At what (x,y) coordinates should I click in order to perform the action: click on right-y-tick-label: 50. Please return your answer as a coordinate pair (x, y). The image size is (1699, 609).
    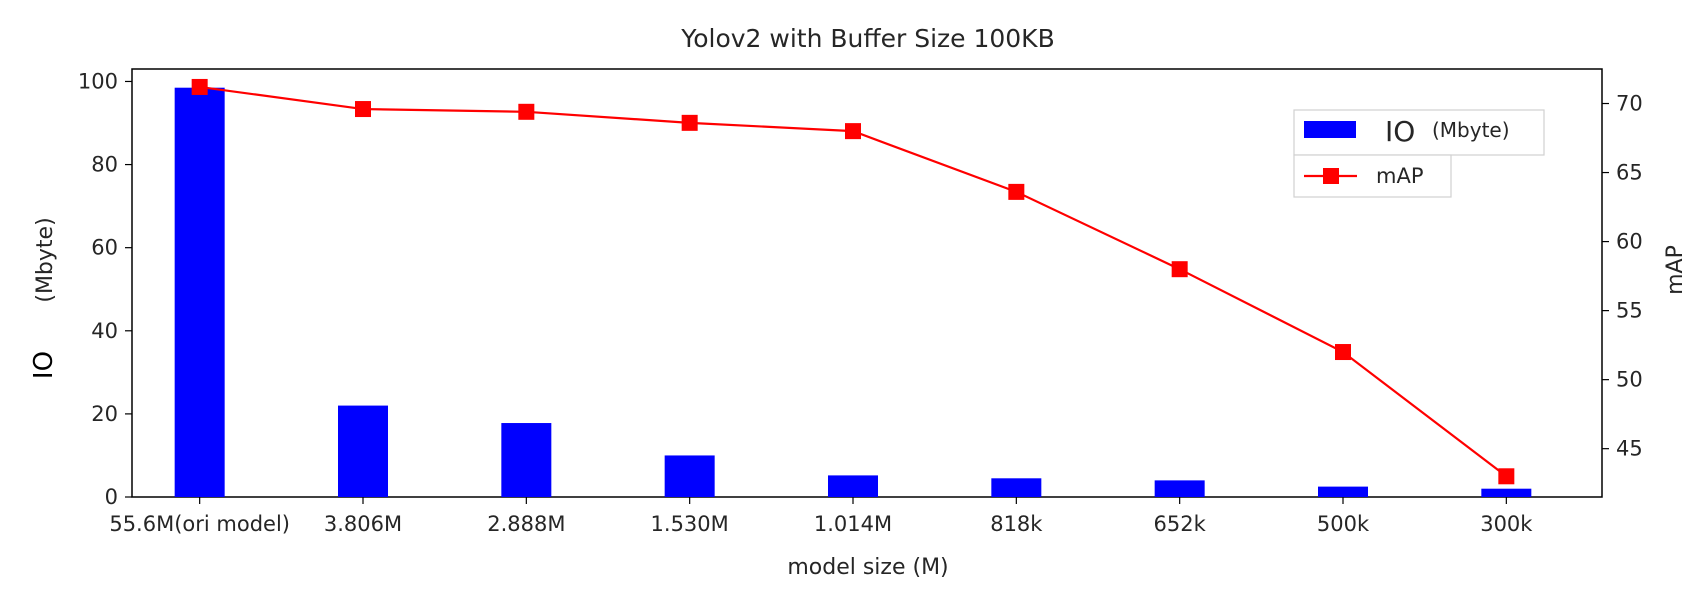
    Looking at the image, I should click on (1629, 380).